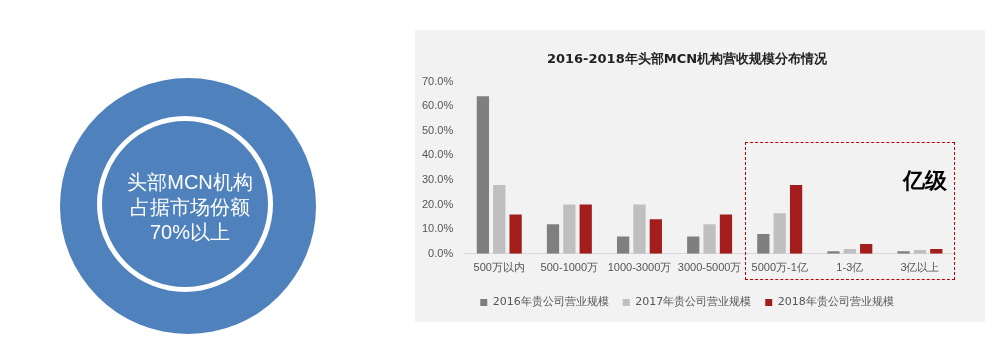 The width and height of the screenshot is (1002, 348). What do you see at coordinates (569, 267) in the screenshot?
I see `x-tick-label: 500-1000万` at bounding box center [569, 267].